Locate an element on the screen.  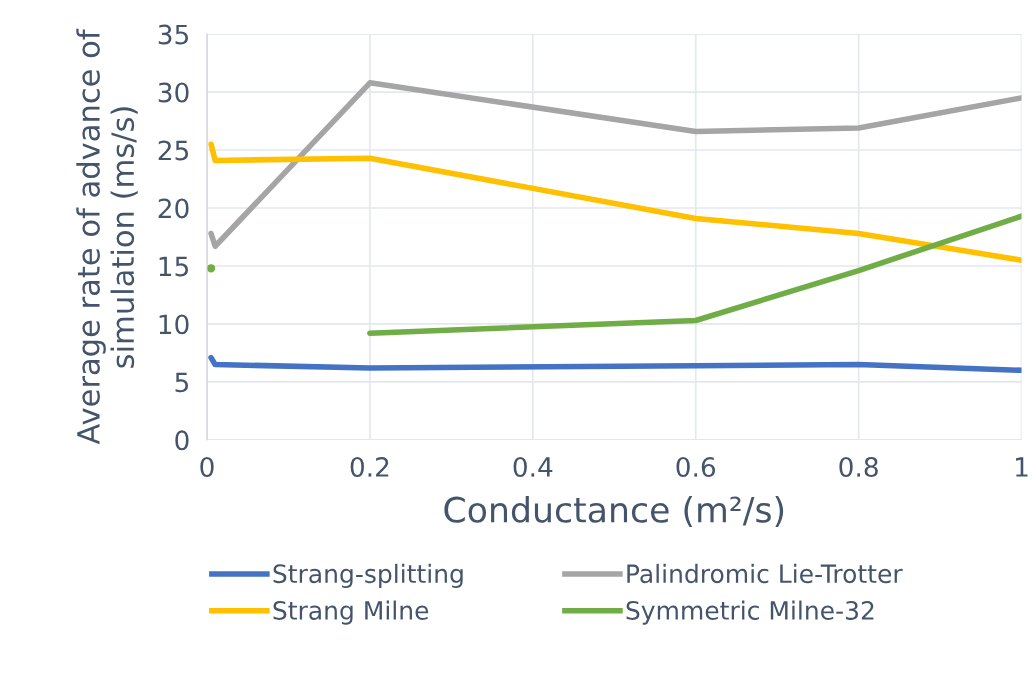
y-tick-label: 0 is located at coordinates (182, 440).